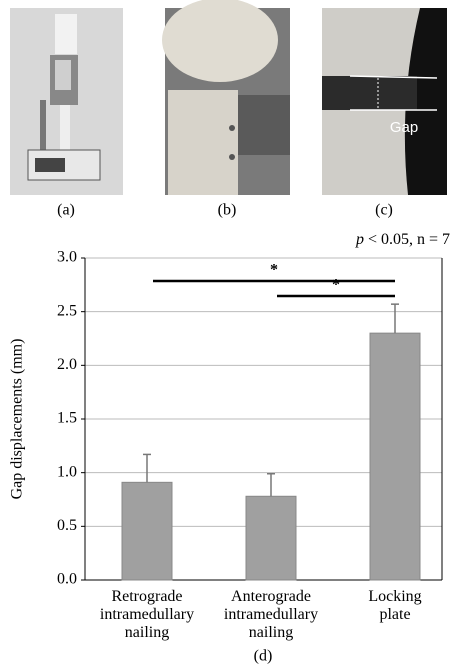 This screenshot has height=667, width=455. I want to click on x-tick-label: Anterograde intramedullary nailing, so click(271, 614).